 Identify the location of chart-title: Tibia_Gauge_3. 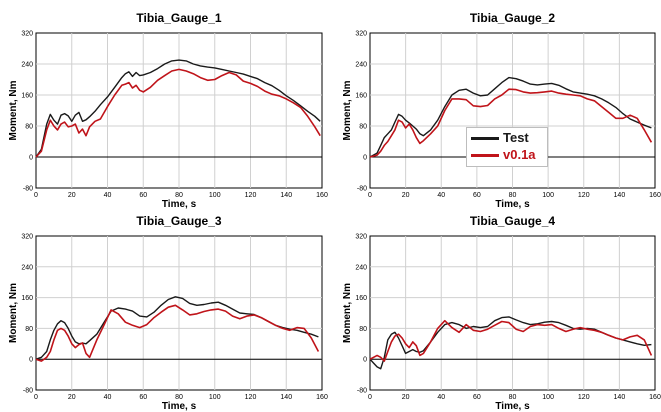
(178, 221).